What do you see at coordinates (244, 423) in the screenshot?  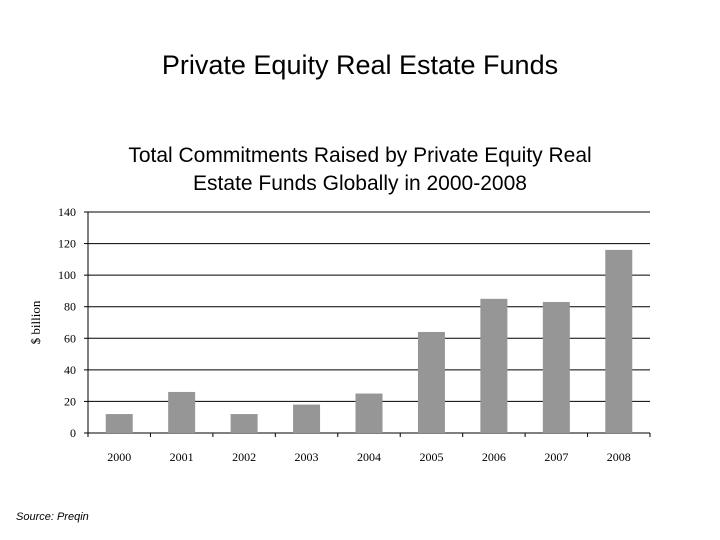 I see `bar-2002` at bounding box center [244, 423].